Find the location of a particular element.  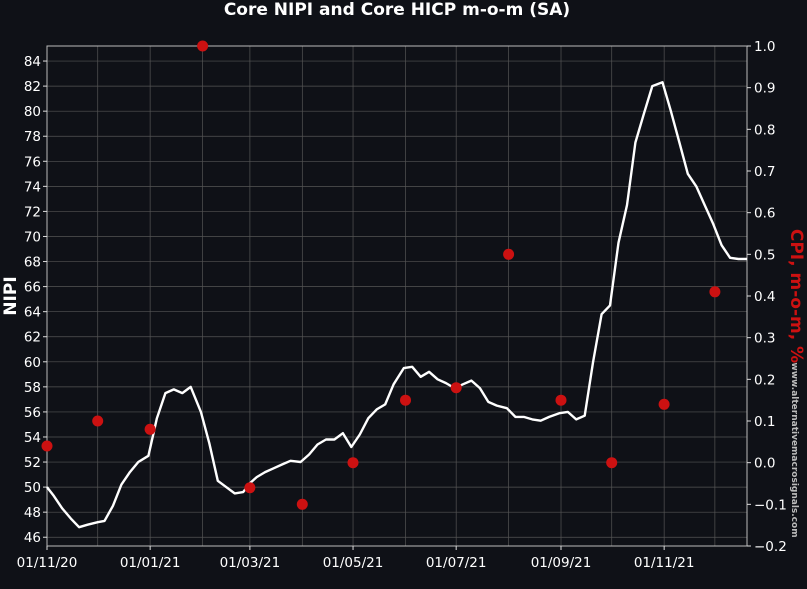

chart-title: Core NIPI and Core HICP m-o-m (SA) is located at coordinates (397, 10).